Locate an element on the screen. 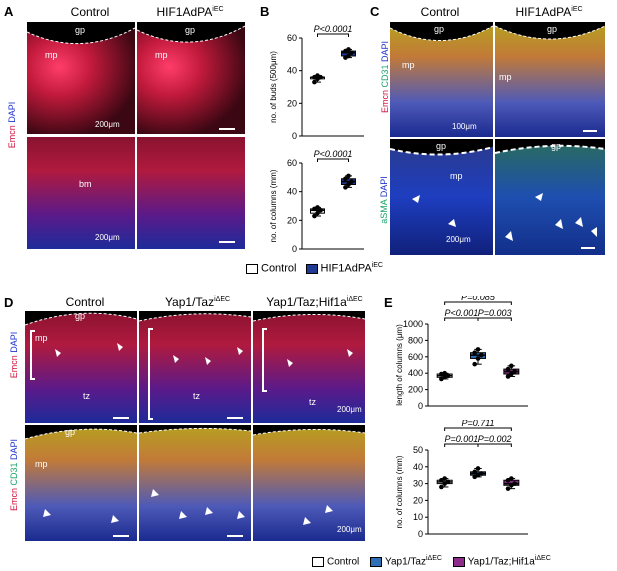 The image size is (617, 571). panel-a-image-hif-top: gp mp is located at coordinates (191, 78).